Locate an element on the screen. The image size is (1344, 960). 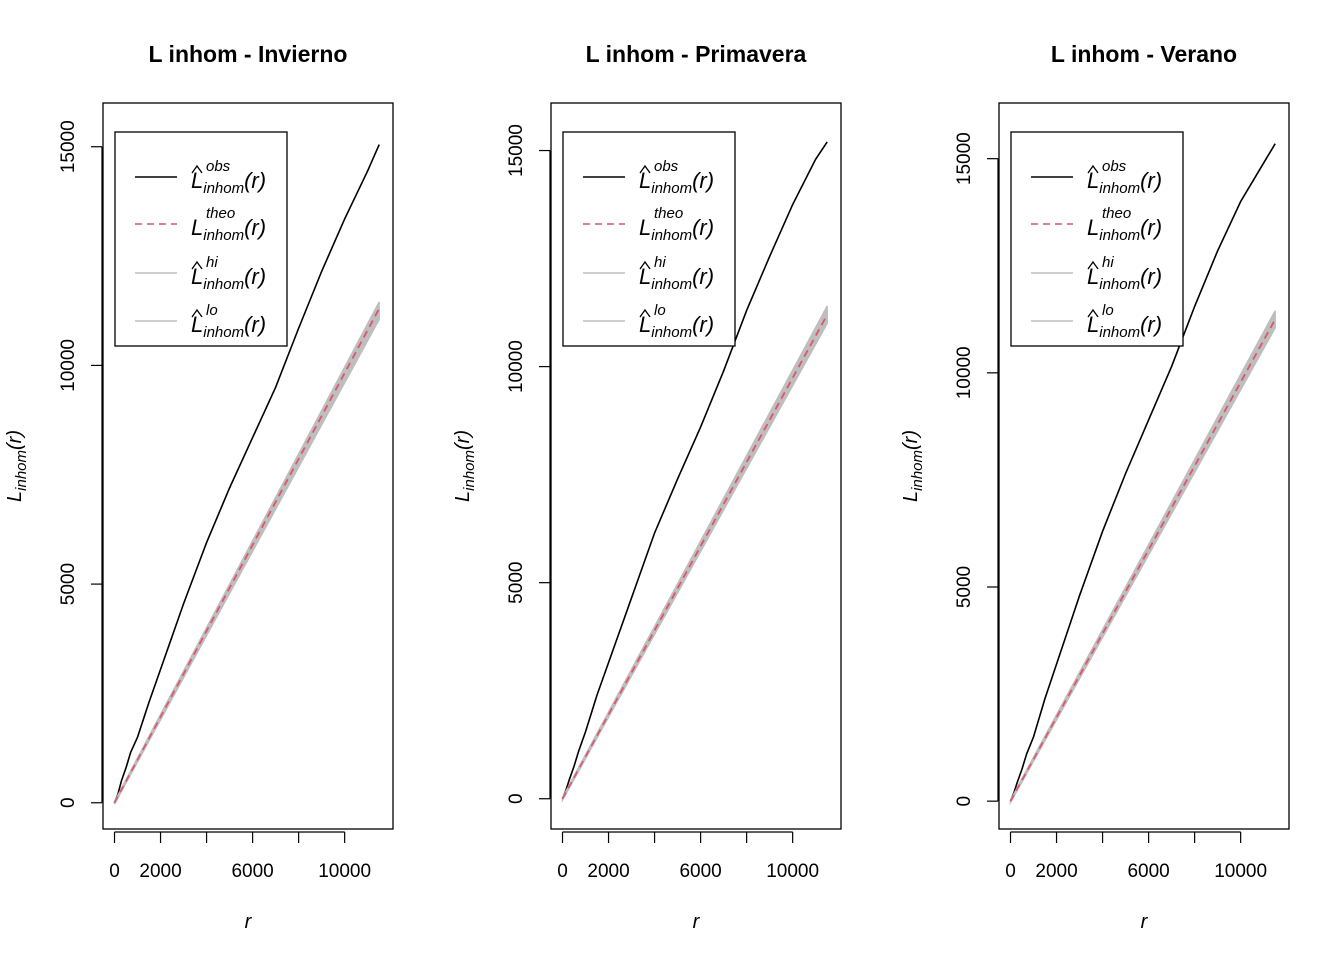
legend-box is located at coordinates (649, 239).